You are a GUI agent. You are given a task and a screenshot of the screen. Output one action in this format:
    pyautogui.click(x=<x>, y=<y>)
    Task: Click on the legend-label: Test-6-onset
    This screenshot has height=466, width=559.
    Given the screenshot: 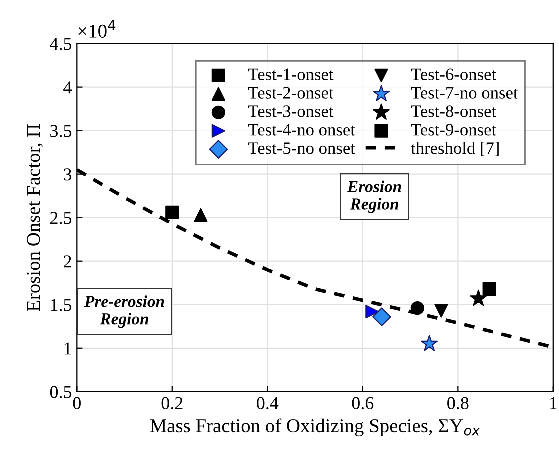 What is the action you would take?
    pyautogui.click(x=453, y=74)
    